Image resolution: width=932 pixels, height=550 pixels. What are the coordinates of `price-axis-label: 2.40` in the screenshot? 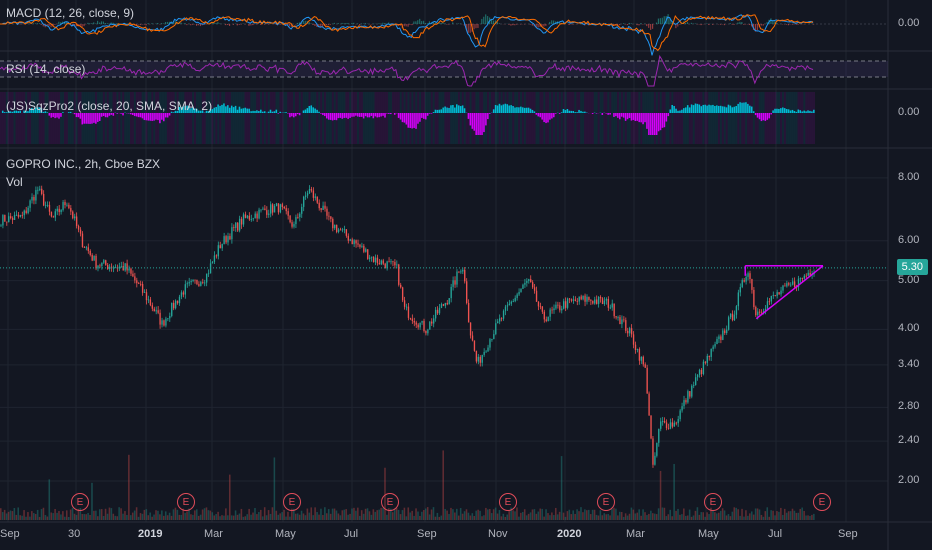 It's located at (909, 440).